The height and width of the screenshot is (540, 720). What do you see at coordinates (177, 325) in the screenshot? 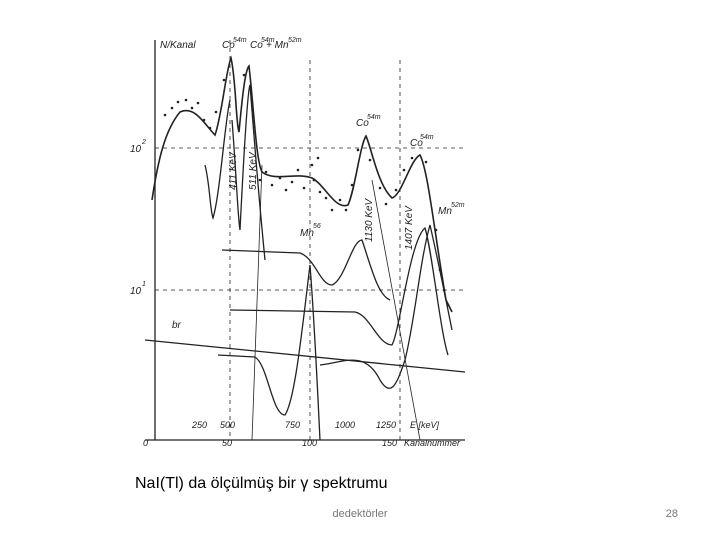
I see `background-label: br` at bounding box center [177, 325].